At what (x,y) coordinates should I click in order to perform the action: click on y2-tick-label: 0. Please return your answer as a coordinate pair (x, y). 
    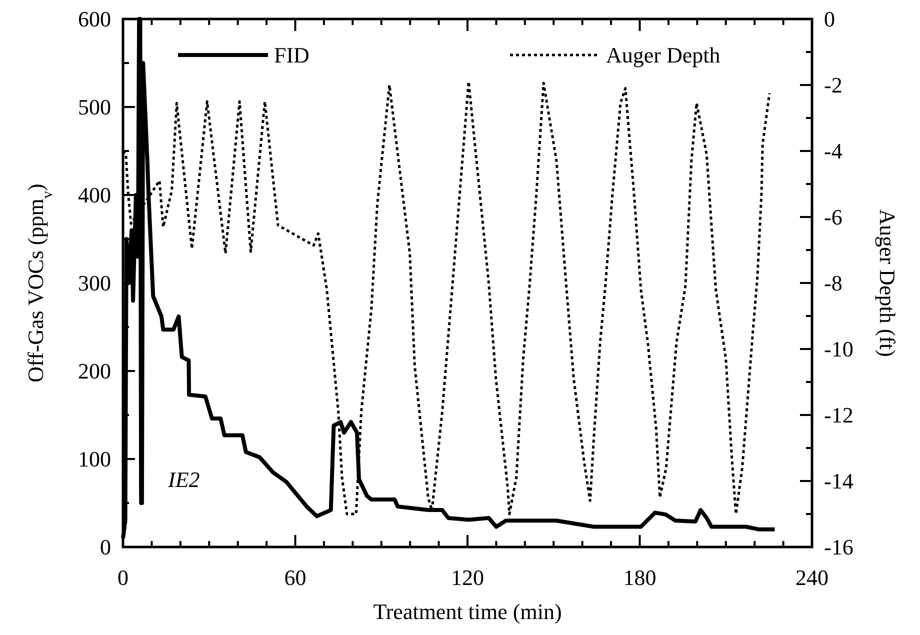
    Looking at the image, I should click on (829, 19).